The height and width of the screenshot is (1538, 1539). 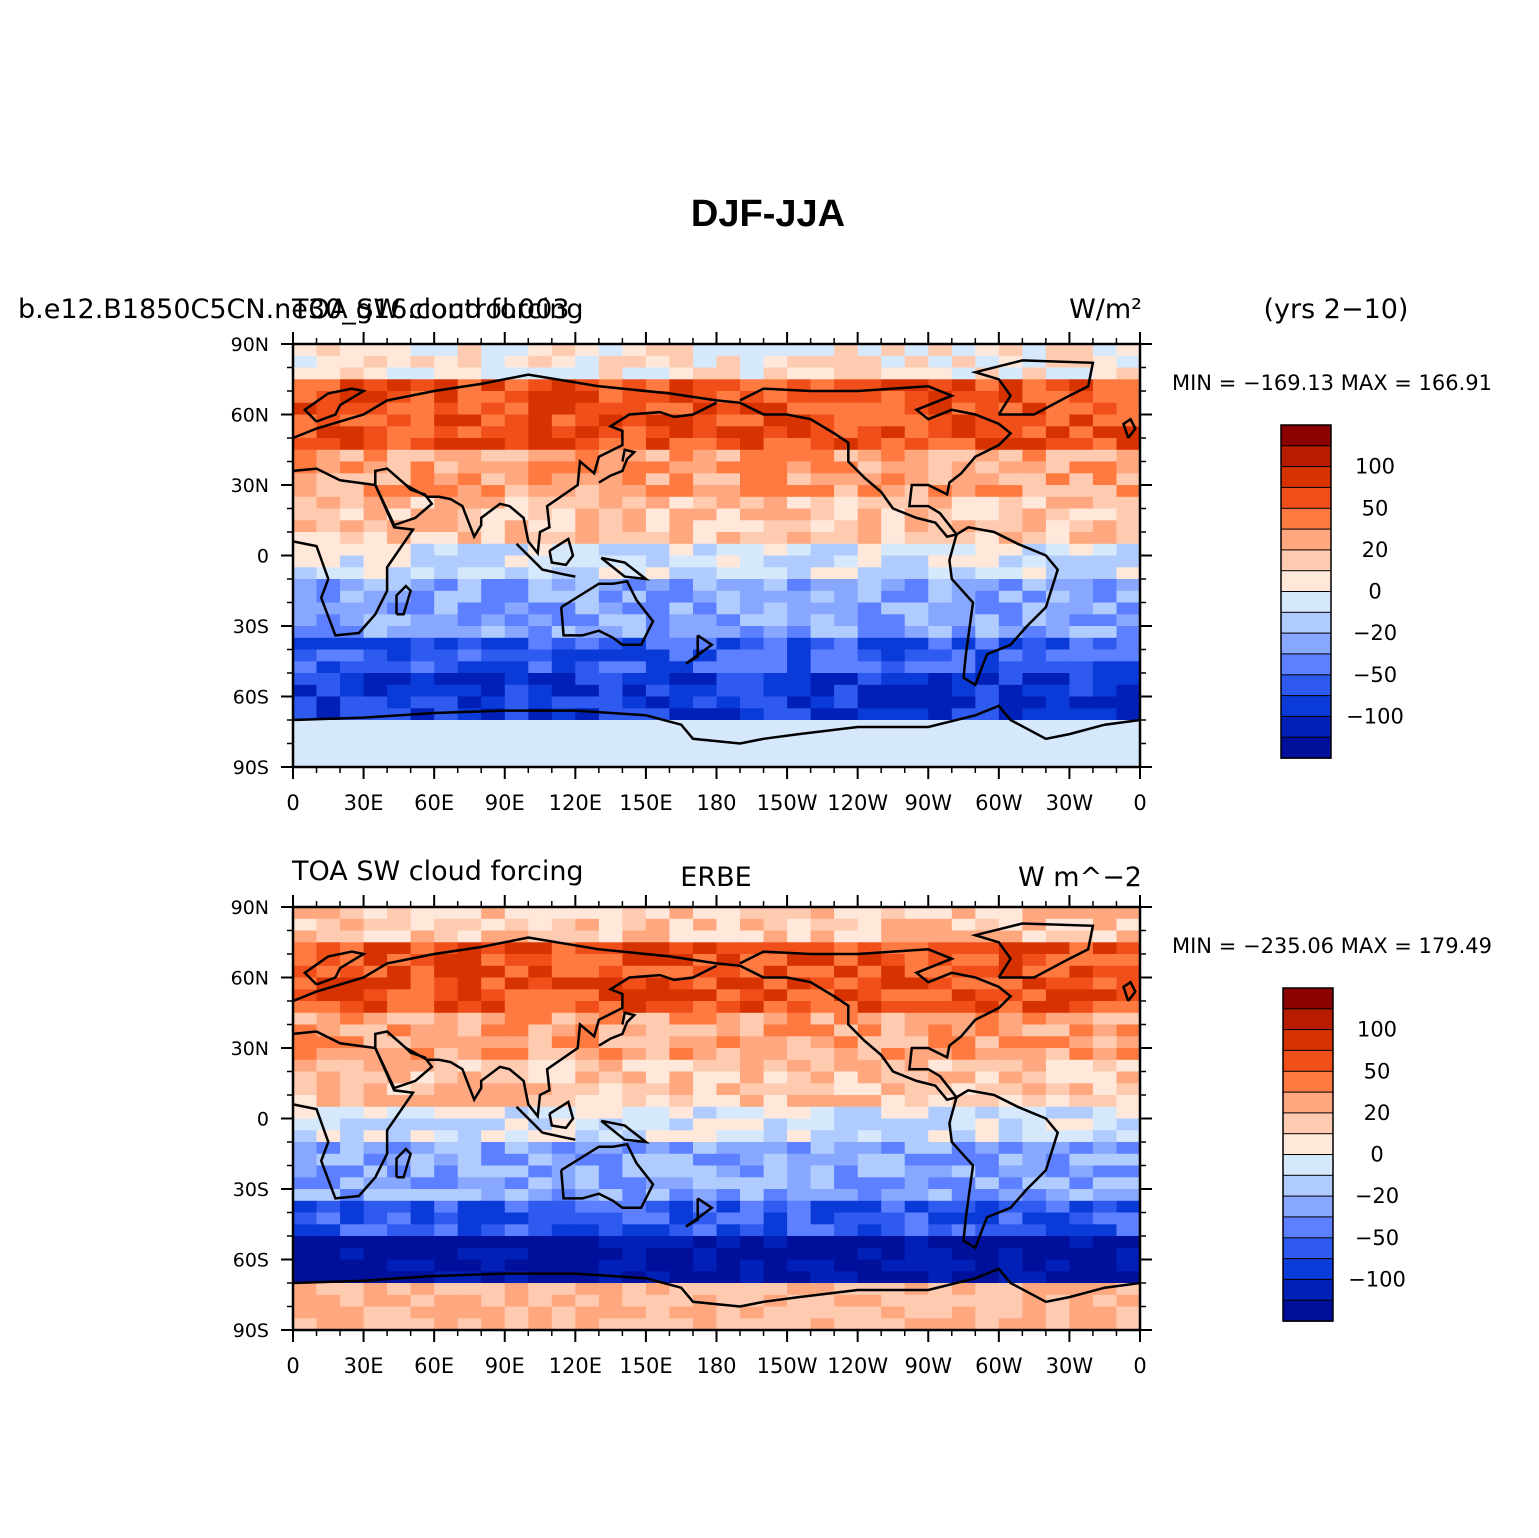 What do you see at coordinates (1306, 539) in the screenshot?
I see `colorbar-swatch` at bounding box center [1306, 539].